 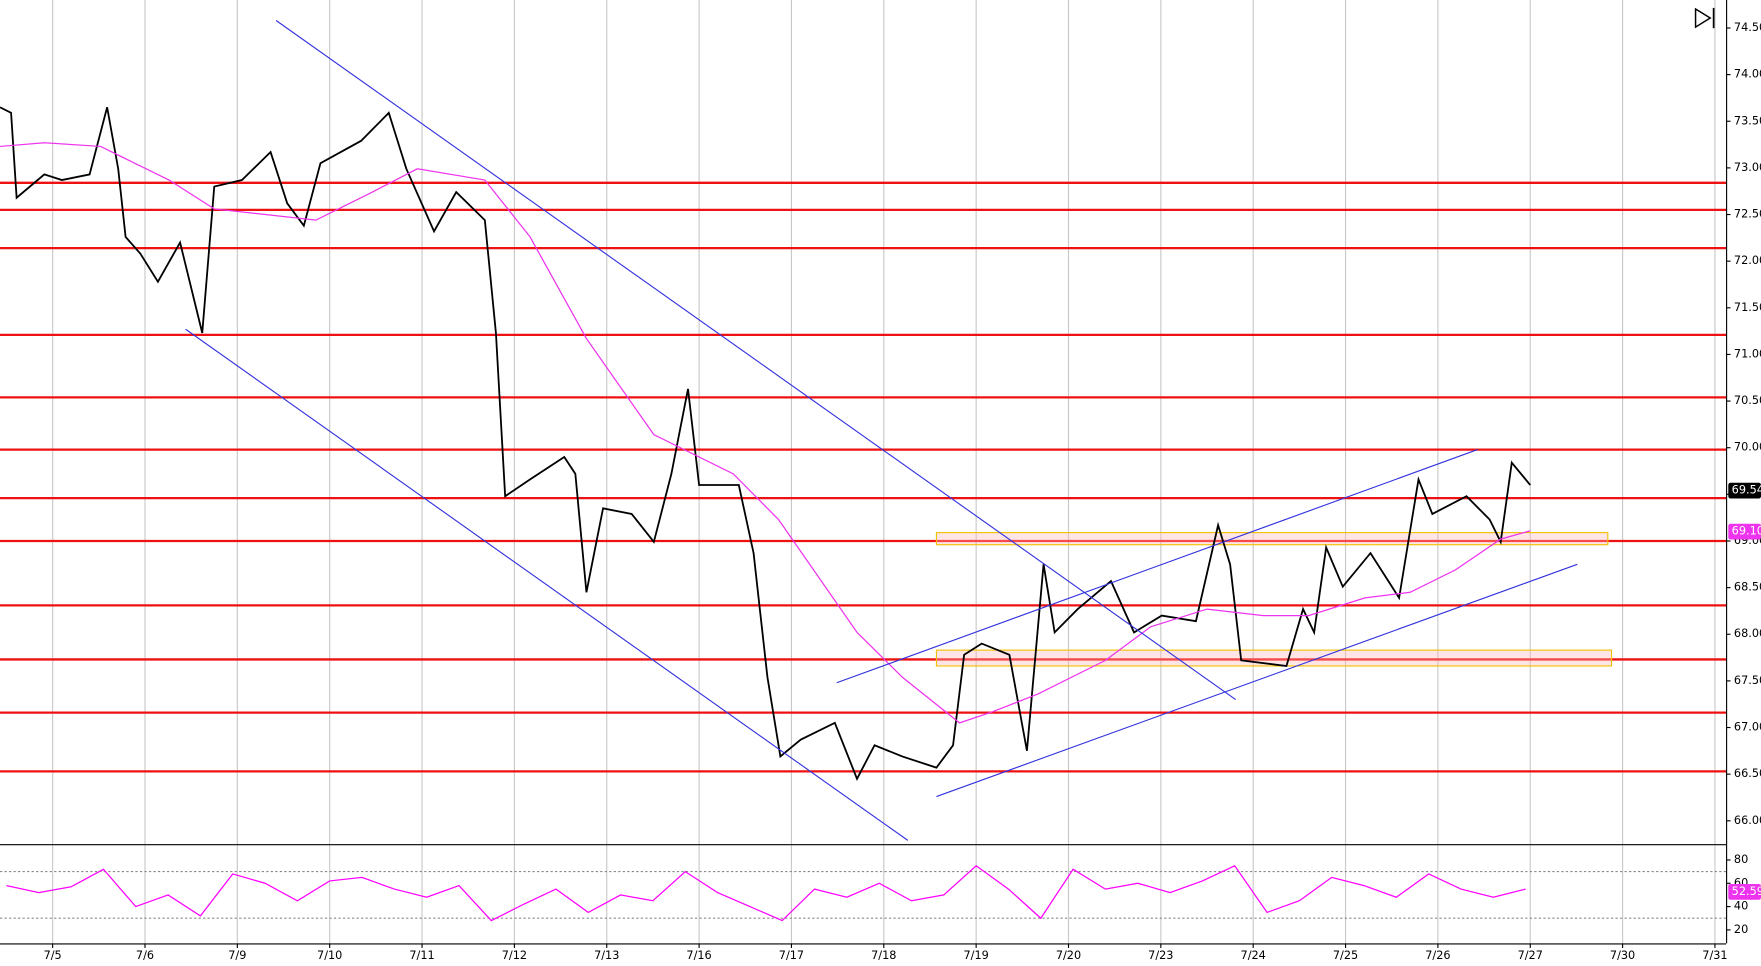 I want to click on scroll-end-icon, so click(x=1704, y=18).